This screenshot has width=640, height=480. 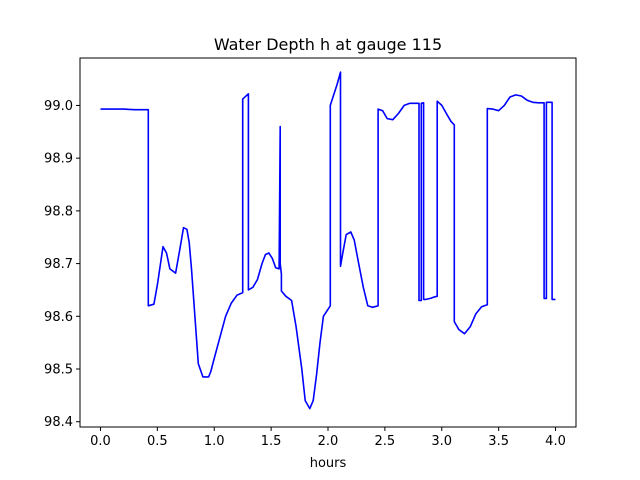 I want to click on x-tick-label: 4.0, so click(x=555, y=441).